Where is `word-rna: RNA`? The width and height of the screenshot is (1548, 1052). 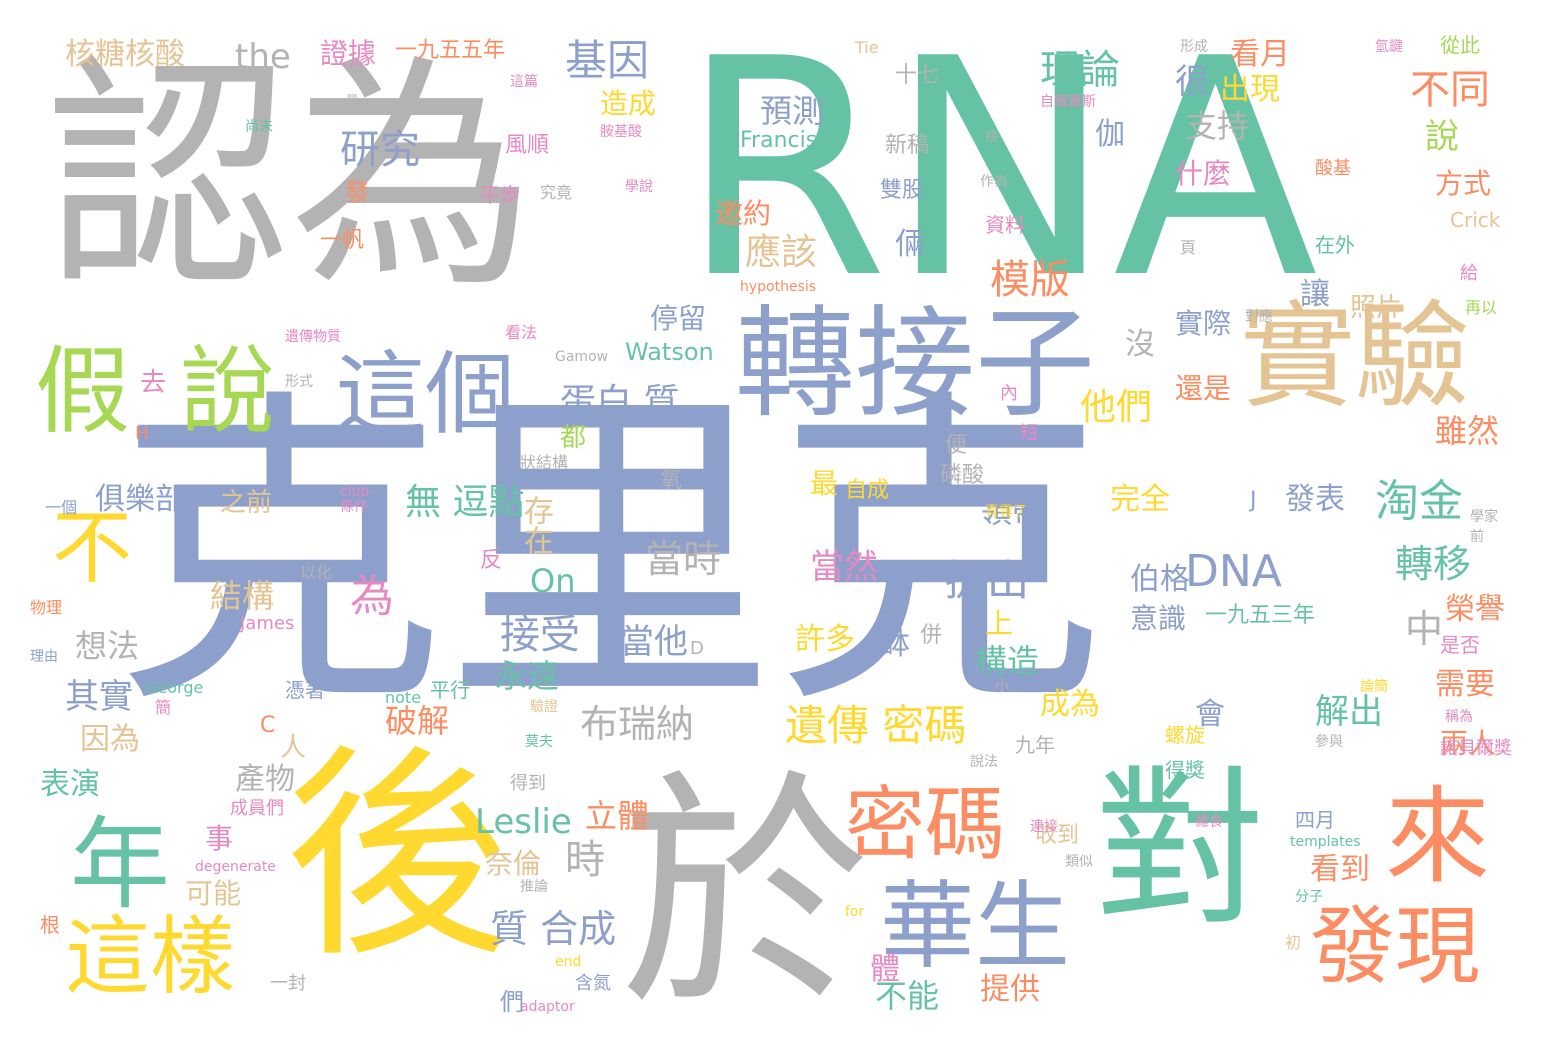 word-rna: RNA is located at coordinates (999, 172).